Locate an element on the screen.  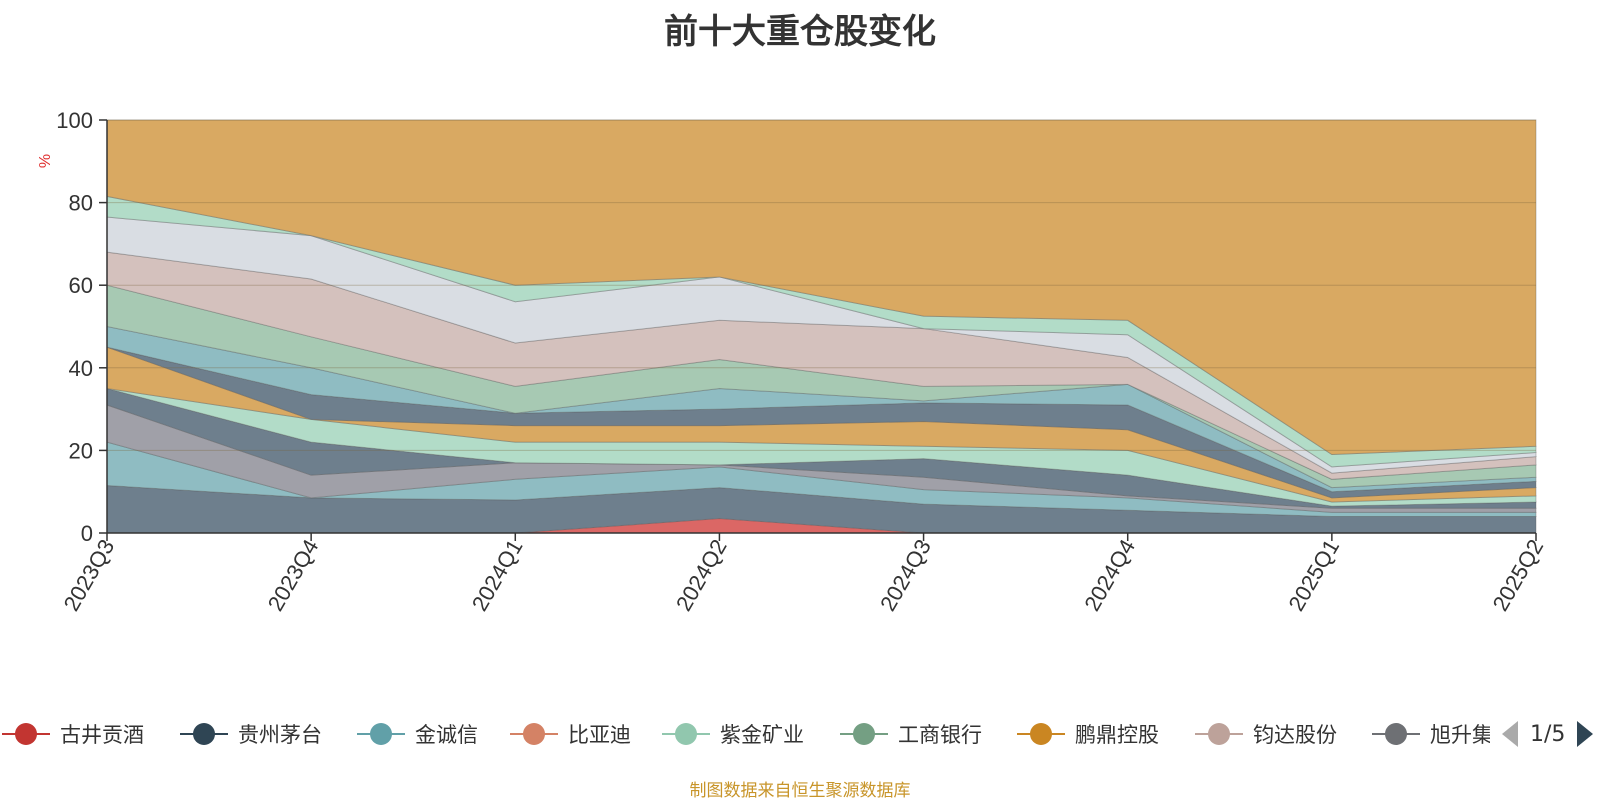
y-tick-label: 40 is located at coordinates (81, 368).